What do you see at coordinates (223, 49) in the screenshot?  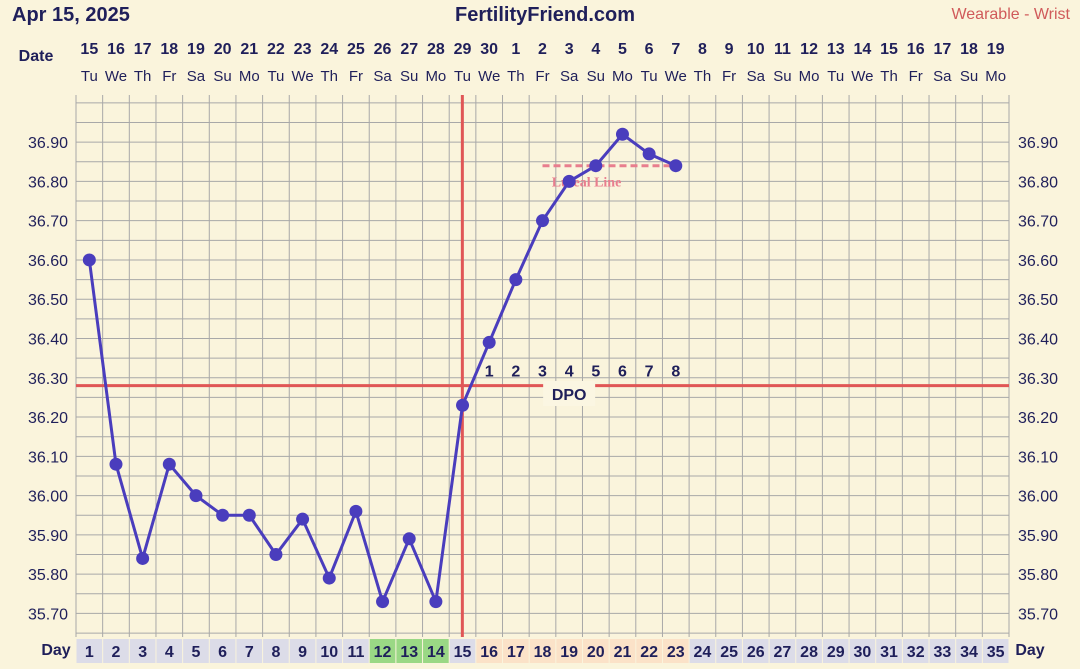 I see `date-number: 20` at bounding box center [223, 49].